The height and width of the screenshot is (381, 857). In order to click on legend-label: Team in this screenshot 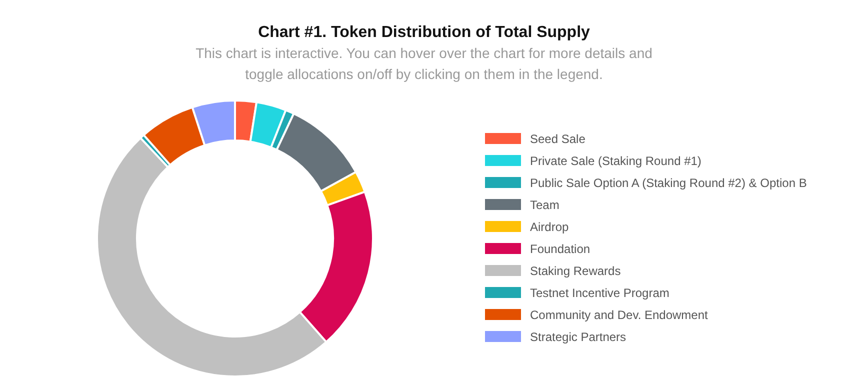, I will do `click(545, 205)`.